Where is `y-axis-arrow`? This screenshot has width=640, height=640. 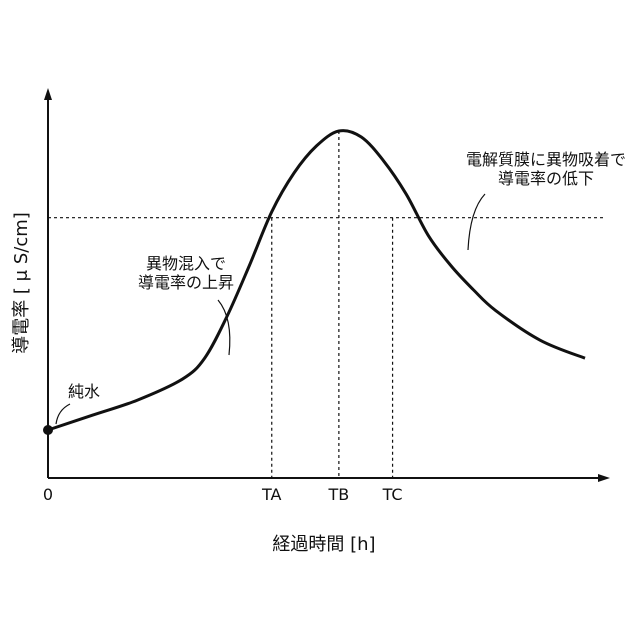 y-axis-arrow is located at coordinates (48, 94).